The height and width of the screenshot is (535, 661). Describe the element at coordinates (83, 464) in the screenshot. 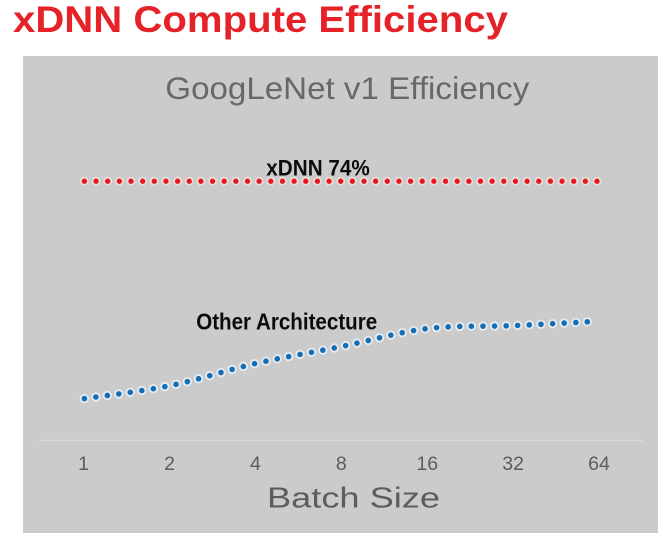

I see `svg-text: 1` at that location.